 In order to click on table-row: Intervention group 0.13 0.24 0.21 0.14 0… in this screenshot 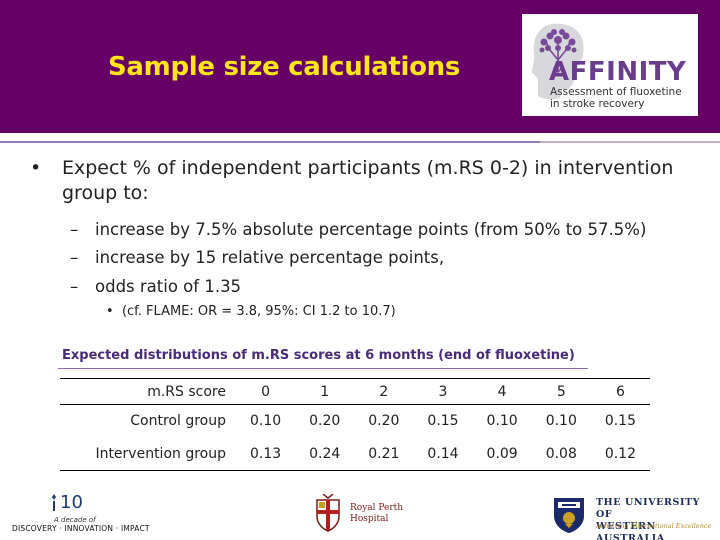, I will do `click(355, 454)`.